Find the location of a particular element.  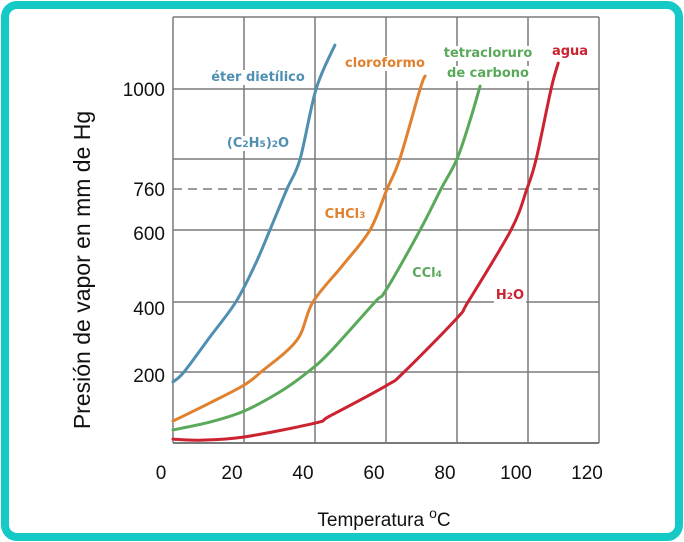

x-tick-label: 20 is located at coordinates (231, 473).